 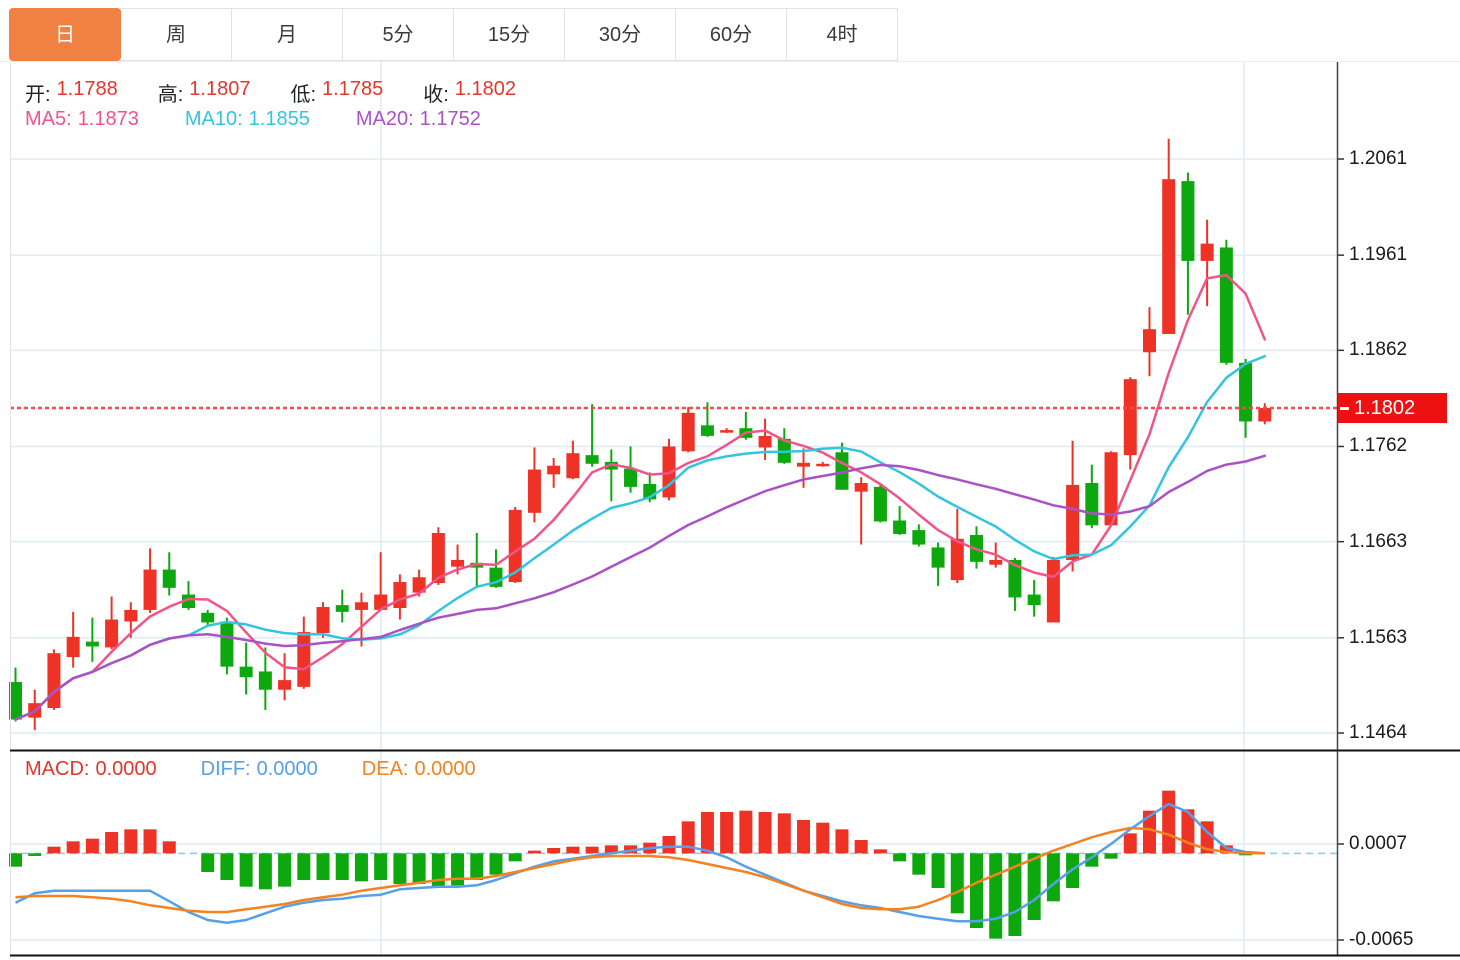 I want to click on ohlc-item: 收: 1.1802, so click(x=469, y=92).